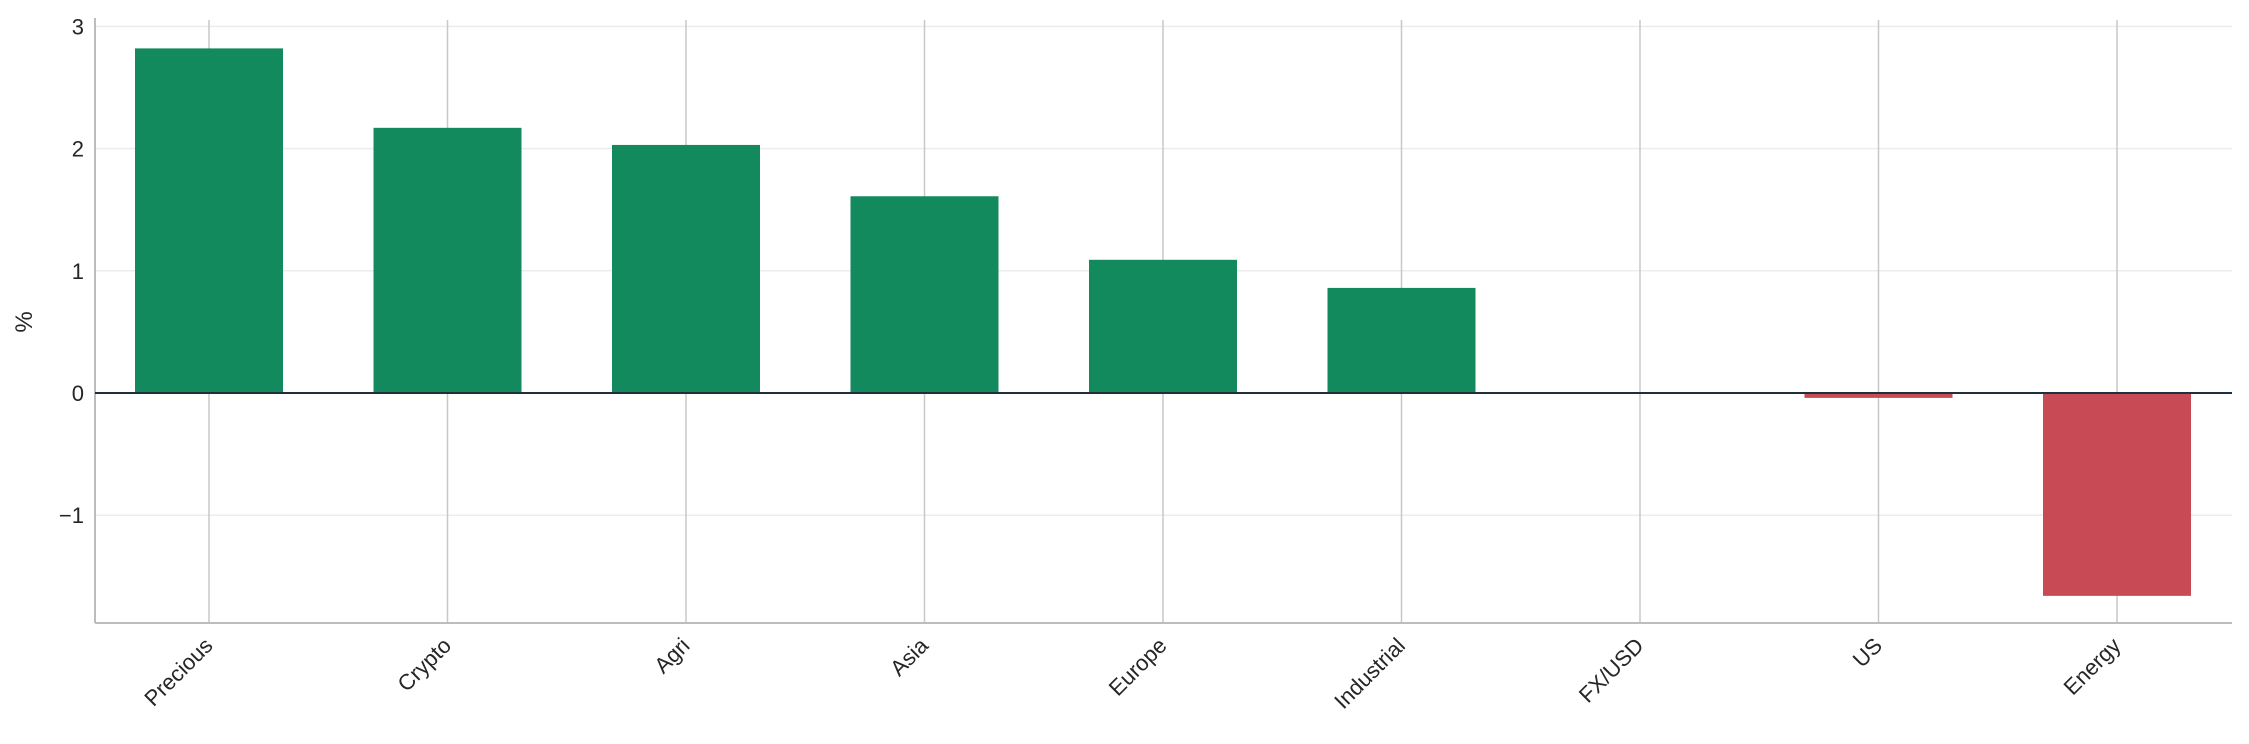 This screenshot has height=744, width=2249. What do you see at coordinates (1369, 673) in the screenshot?
I see `x-tick-label: Industrial` at bounding box center [1369, 673].